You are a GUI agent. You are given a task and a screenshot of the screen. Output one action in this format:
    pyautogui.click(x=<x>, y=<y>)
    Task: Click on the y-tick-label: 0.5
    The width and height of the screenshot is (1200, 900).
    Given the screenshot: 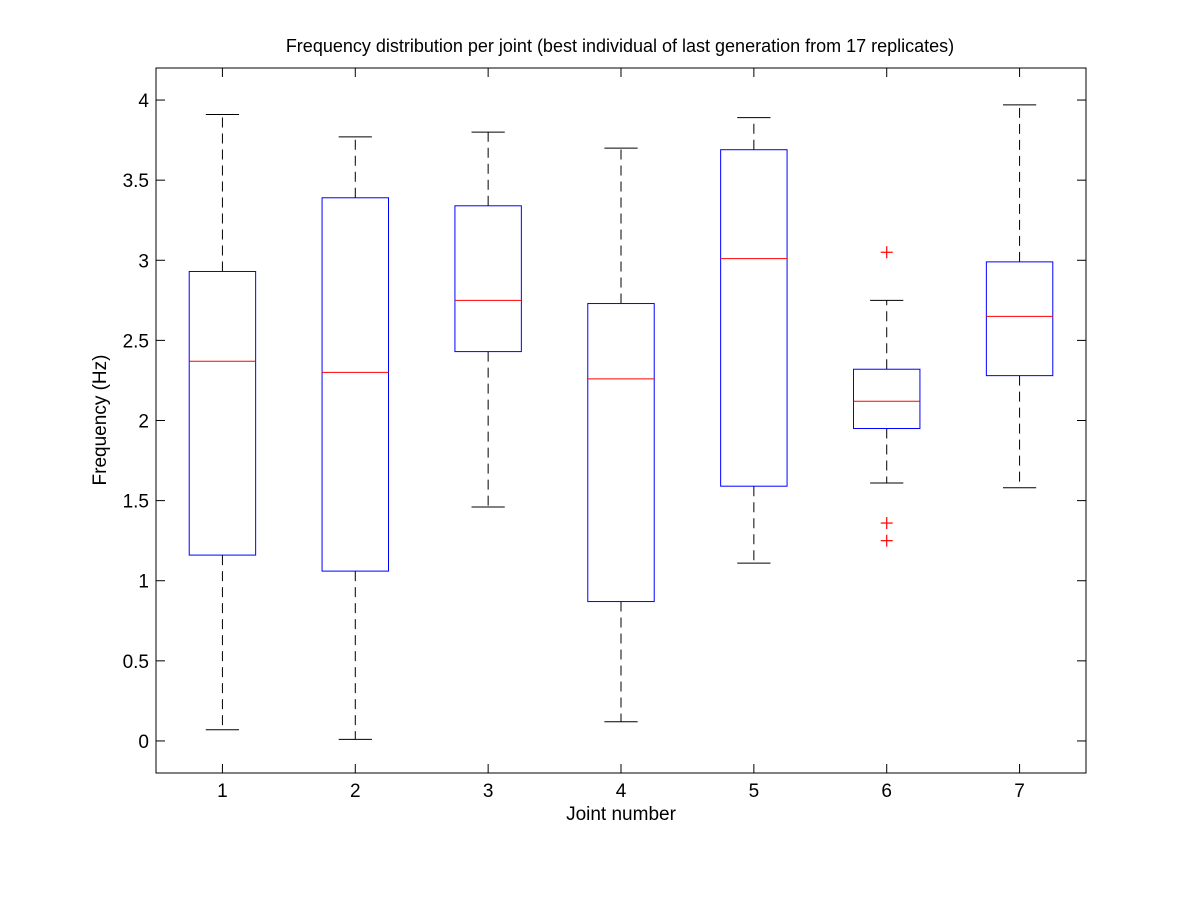 What is the action you would take?
    pyautogui.click(x=136, y=662)
    